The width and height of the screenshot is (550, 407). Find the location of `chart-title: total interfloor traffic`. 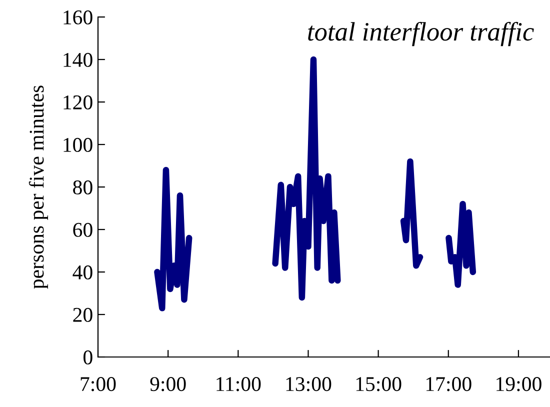

chart-title: total interfloor traffic is located at coordinates (421, 34).